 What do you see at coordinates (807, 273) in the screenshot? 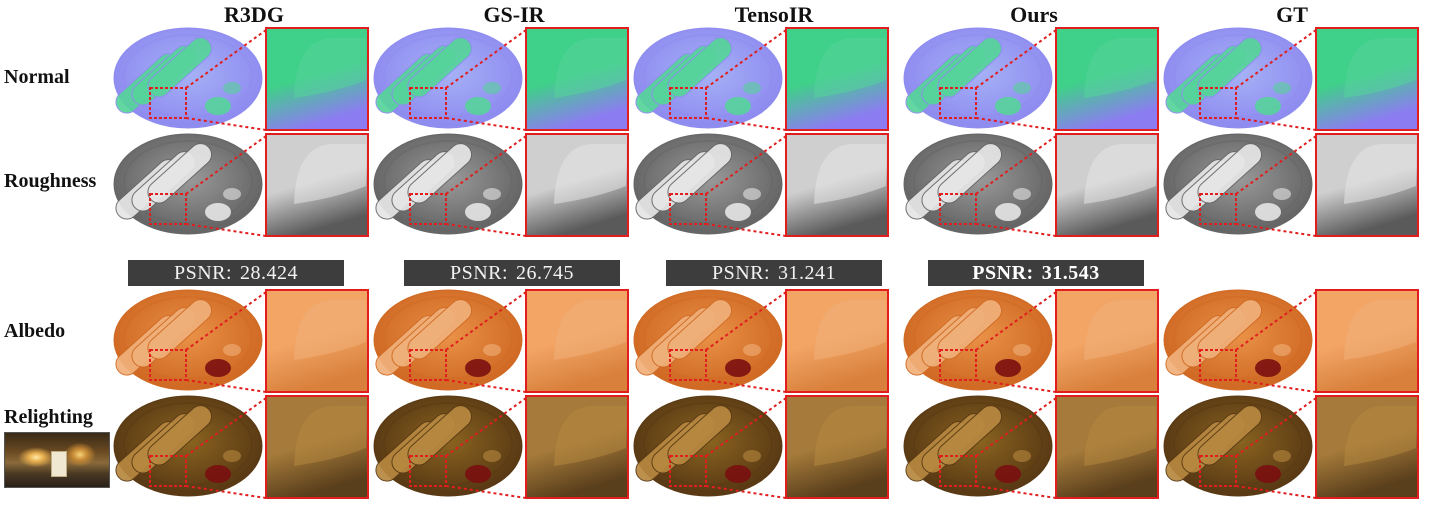
I see `psnr-value: 31.241` at bounding box center [807, 273].